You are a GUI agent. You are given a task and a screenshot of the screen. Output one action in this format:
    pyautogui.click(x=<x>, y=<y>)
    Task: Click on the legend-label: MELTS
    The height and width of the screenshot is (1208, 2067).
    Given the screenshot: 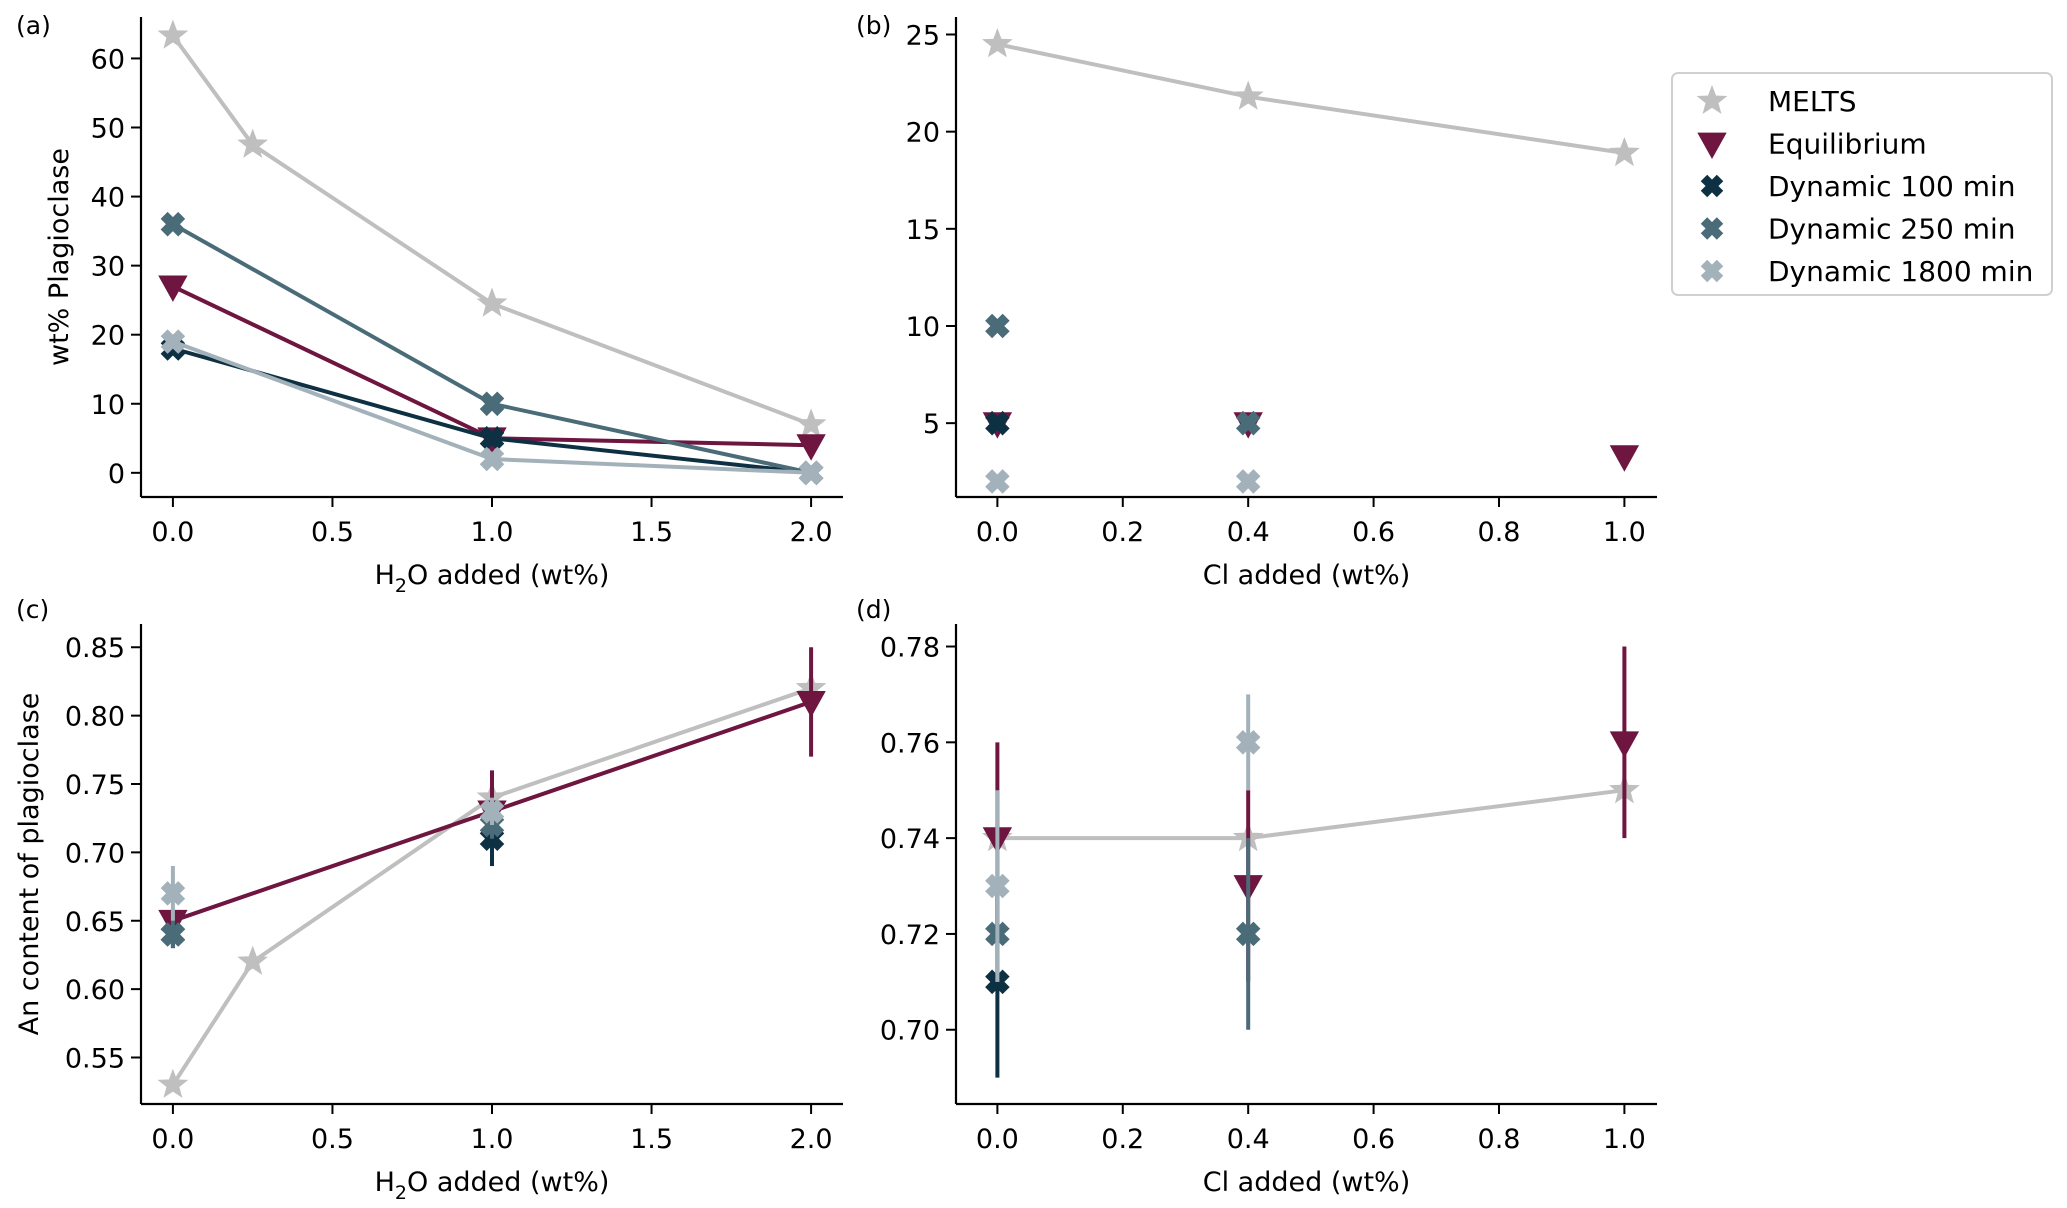 What is the action you would take?
    pyautogui.click(x=1812, y=101)
    